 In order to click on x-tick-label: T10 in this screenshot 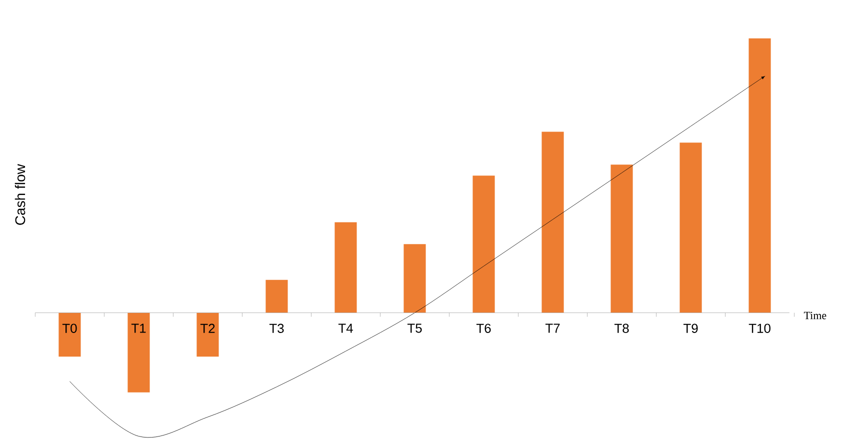, I will do `click(759, 328)`.